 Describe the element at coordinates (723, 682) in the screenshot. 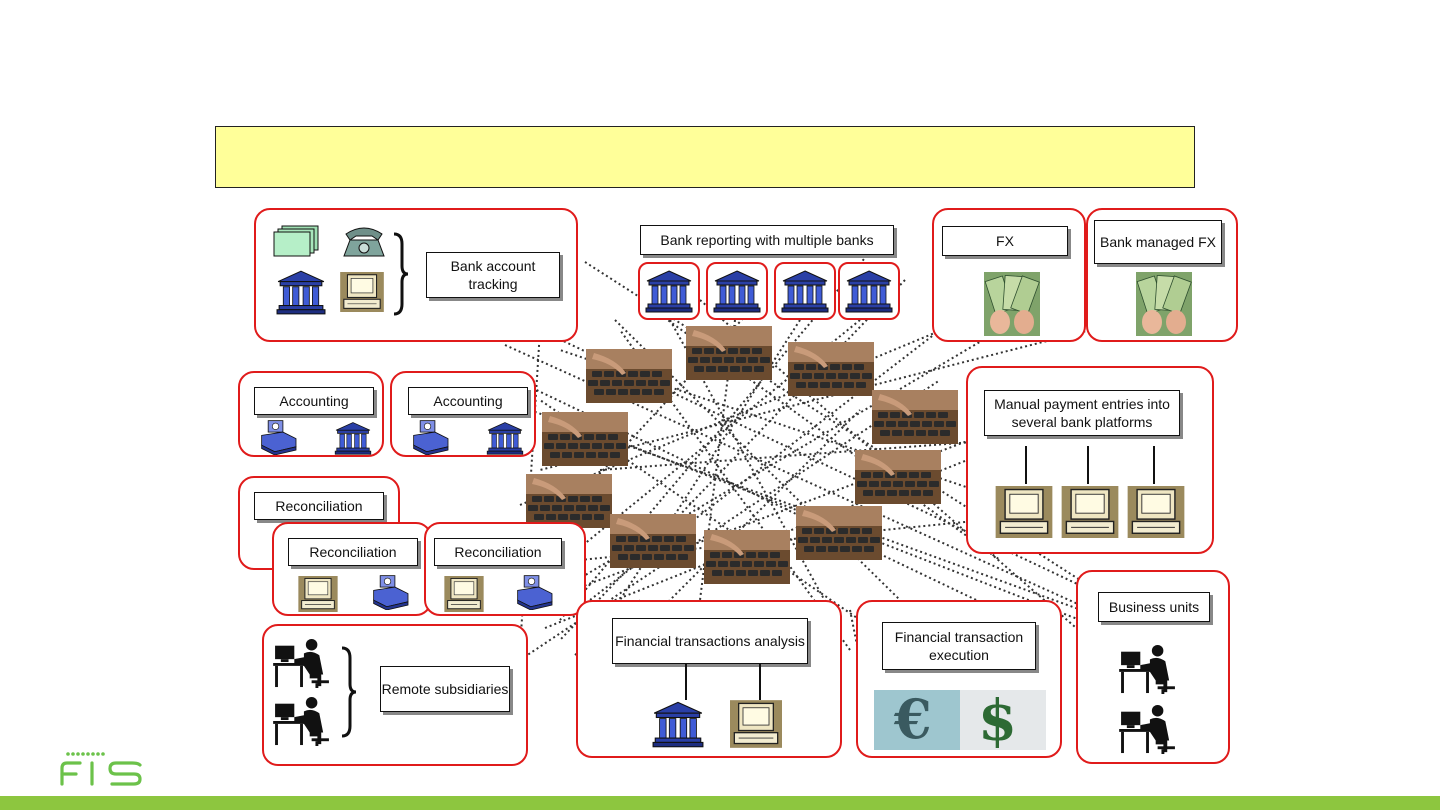

I see `connector-lines-to-icons` at that location.